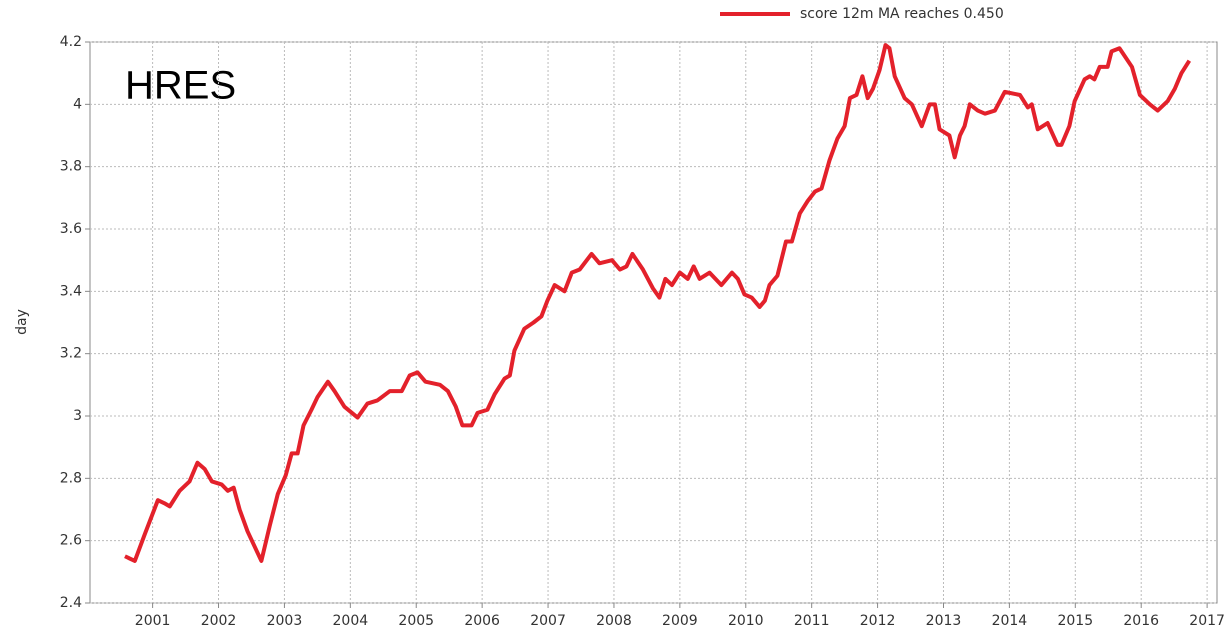 The image size is (1225, 632). Describe the element at coordinates (1141, 621) in the screenshot. I see `x-tick-label: 2016` at that location.